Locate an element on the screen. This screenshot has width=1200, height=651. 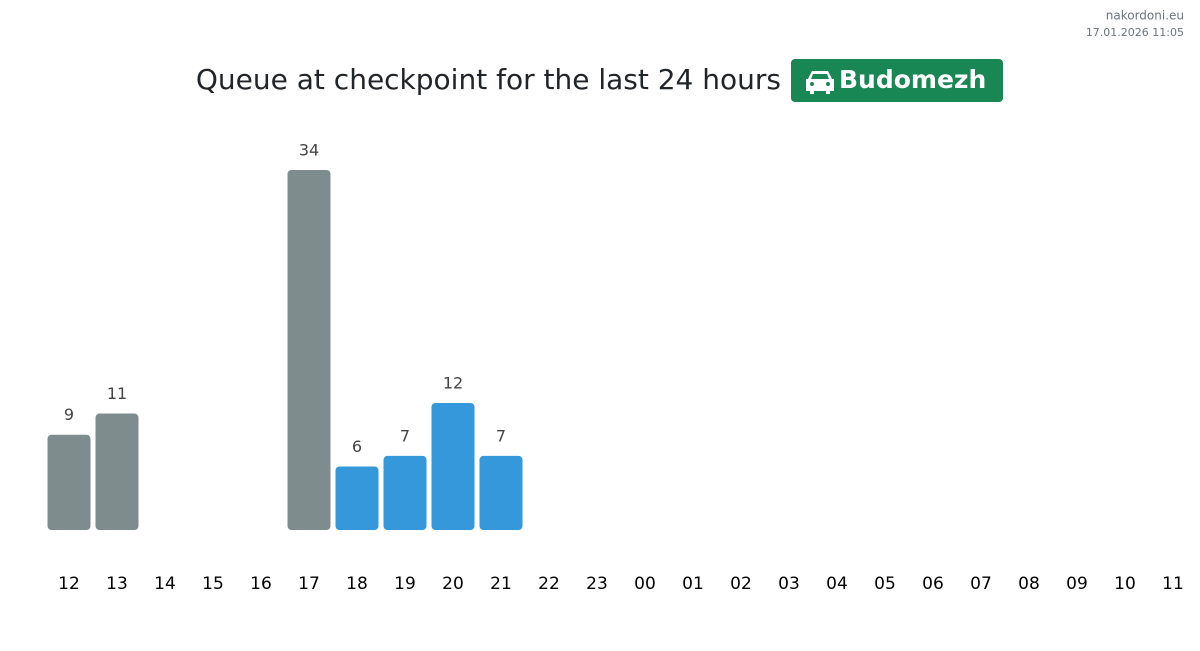
x-tick-label: 13 is located at coordinates (117, 584).